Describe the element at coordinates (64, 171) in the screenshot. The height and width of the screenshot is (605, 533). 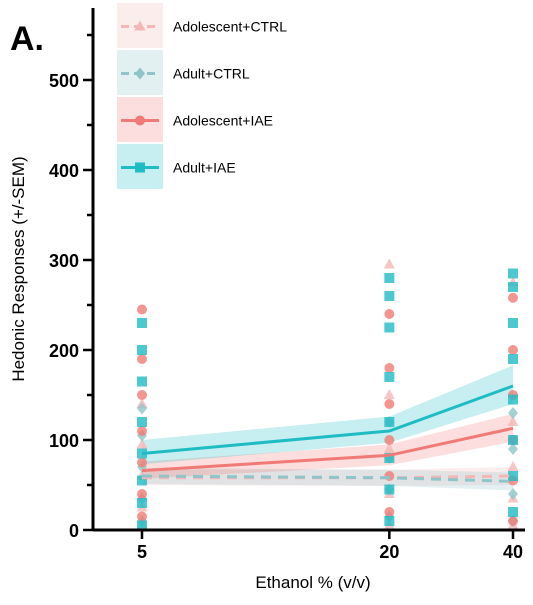
I see `y-tick-label: 400` at that location.